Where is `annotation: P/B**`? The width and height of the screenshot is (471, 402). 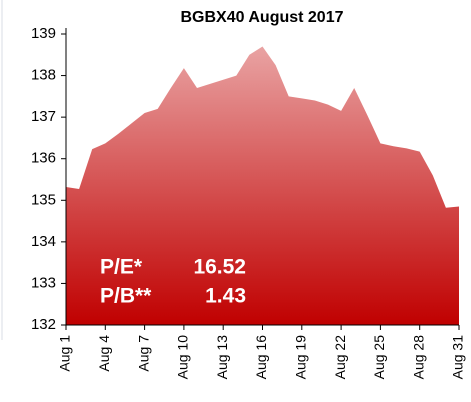
annotation: P/B** is located at coordinates (126, 296).